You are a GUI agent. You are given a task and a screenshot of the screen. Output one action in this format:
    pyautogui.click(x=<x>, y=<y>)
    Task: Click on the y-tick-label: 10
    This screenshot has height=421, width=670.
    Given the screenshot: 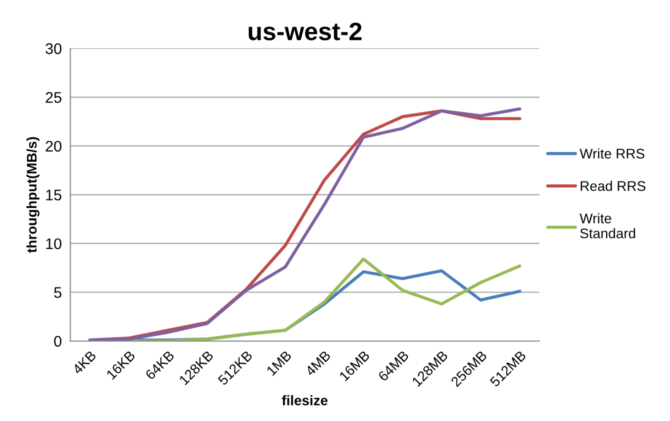 What is the action you would take?
    pyautogui.click(x=54, y=244)
    